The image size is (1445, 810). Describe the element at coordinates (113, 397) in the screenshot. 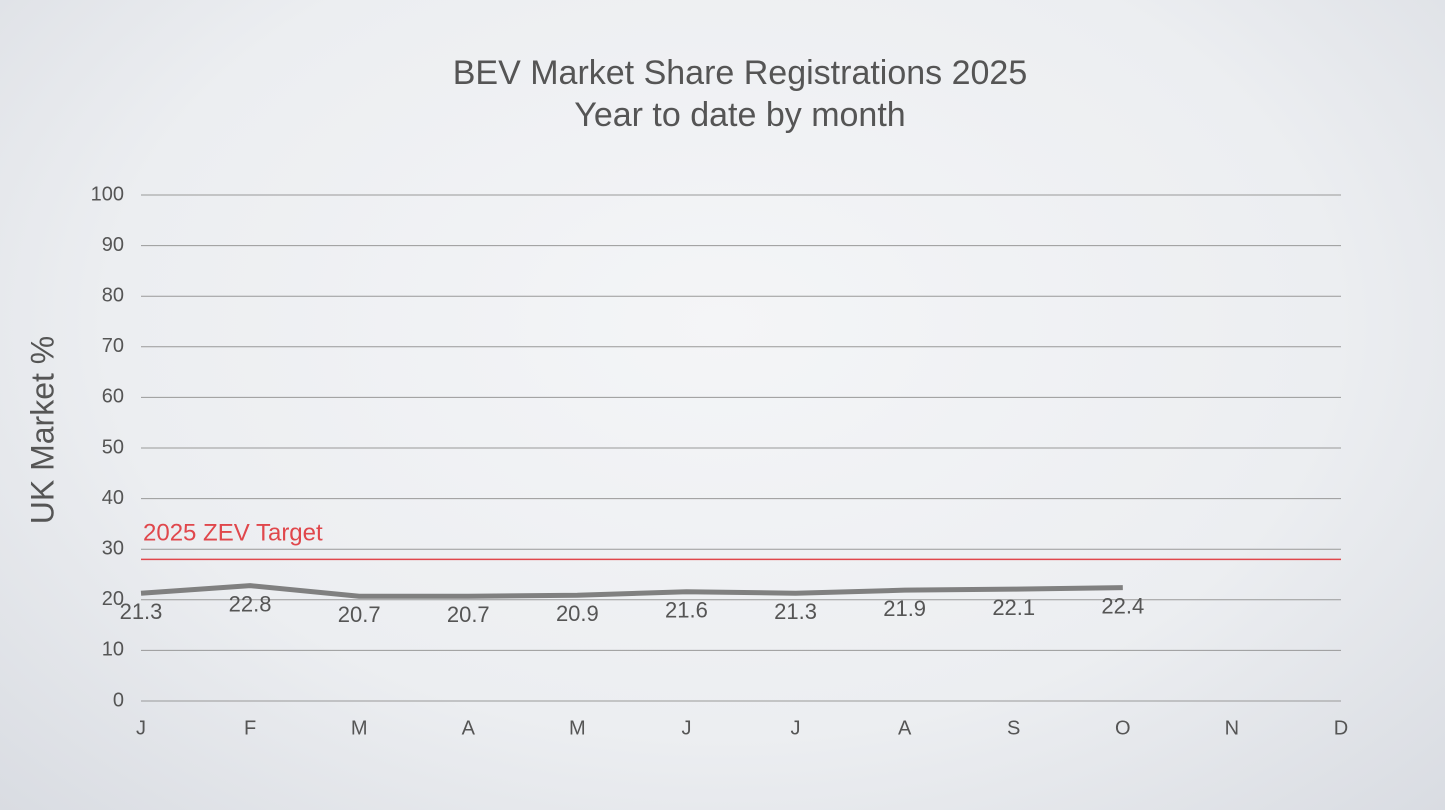

I see `y-tick-label: 60` at that location.